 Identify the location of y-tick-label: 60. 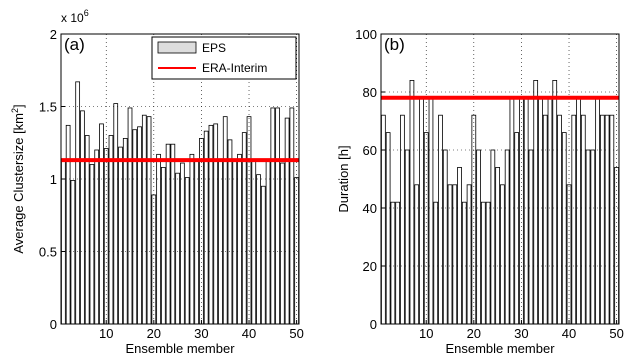
(370, 150).